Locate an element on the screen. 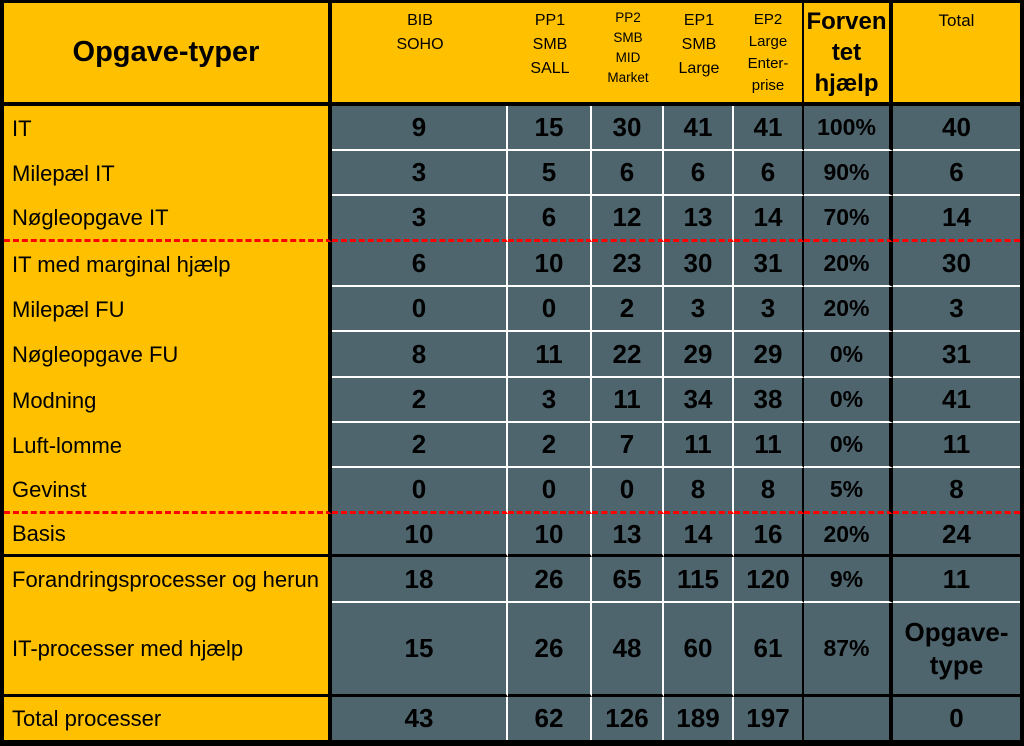  column-header-bib-soho: BIB SOHO is located at coordinates (420, 54).